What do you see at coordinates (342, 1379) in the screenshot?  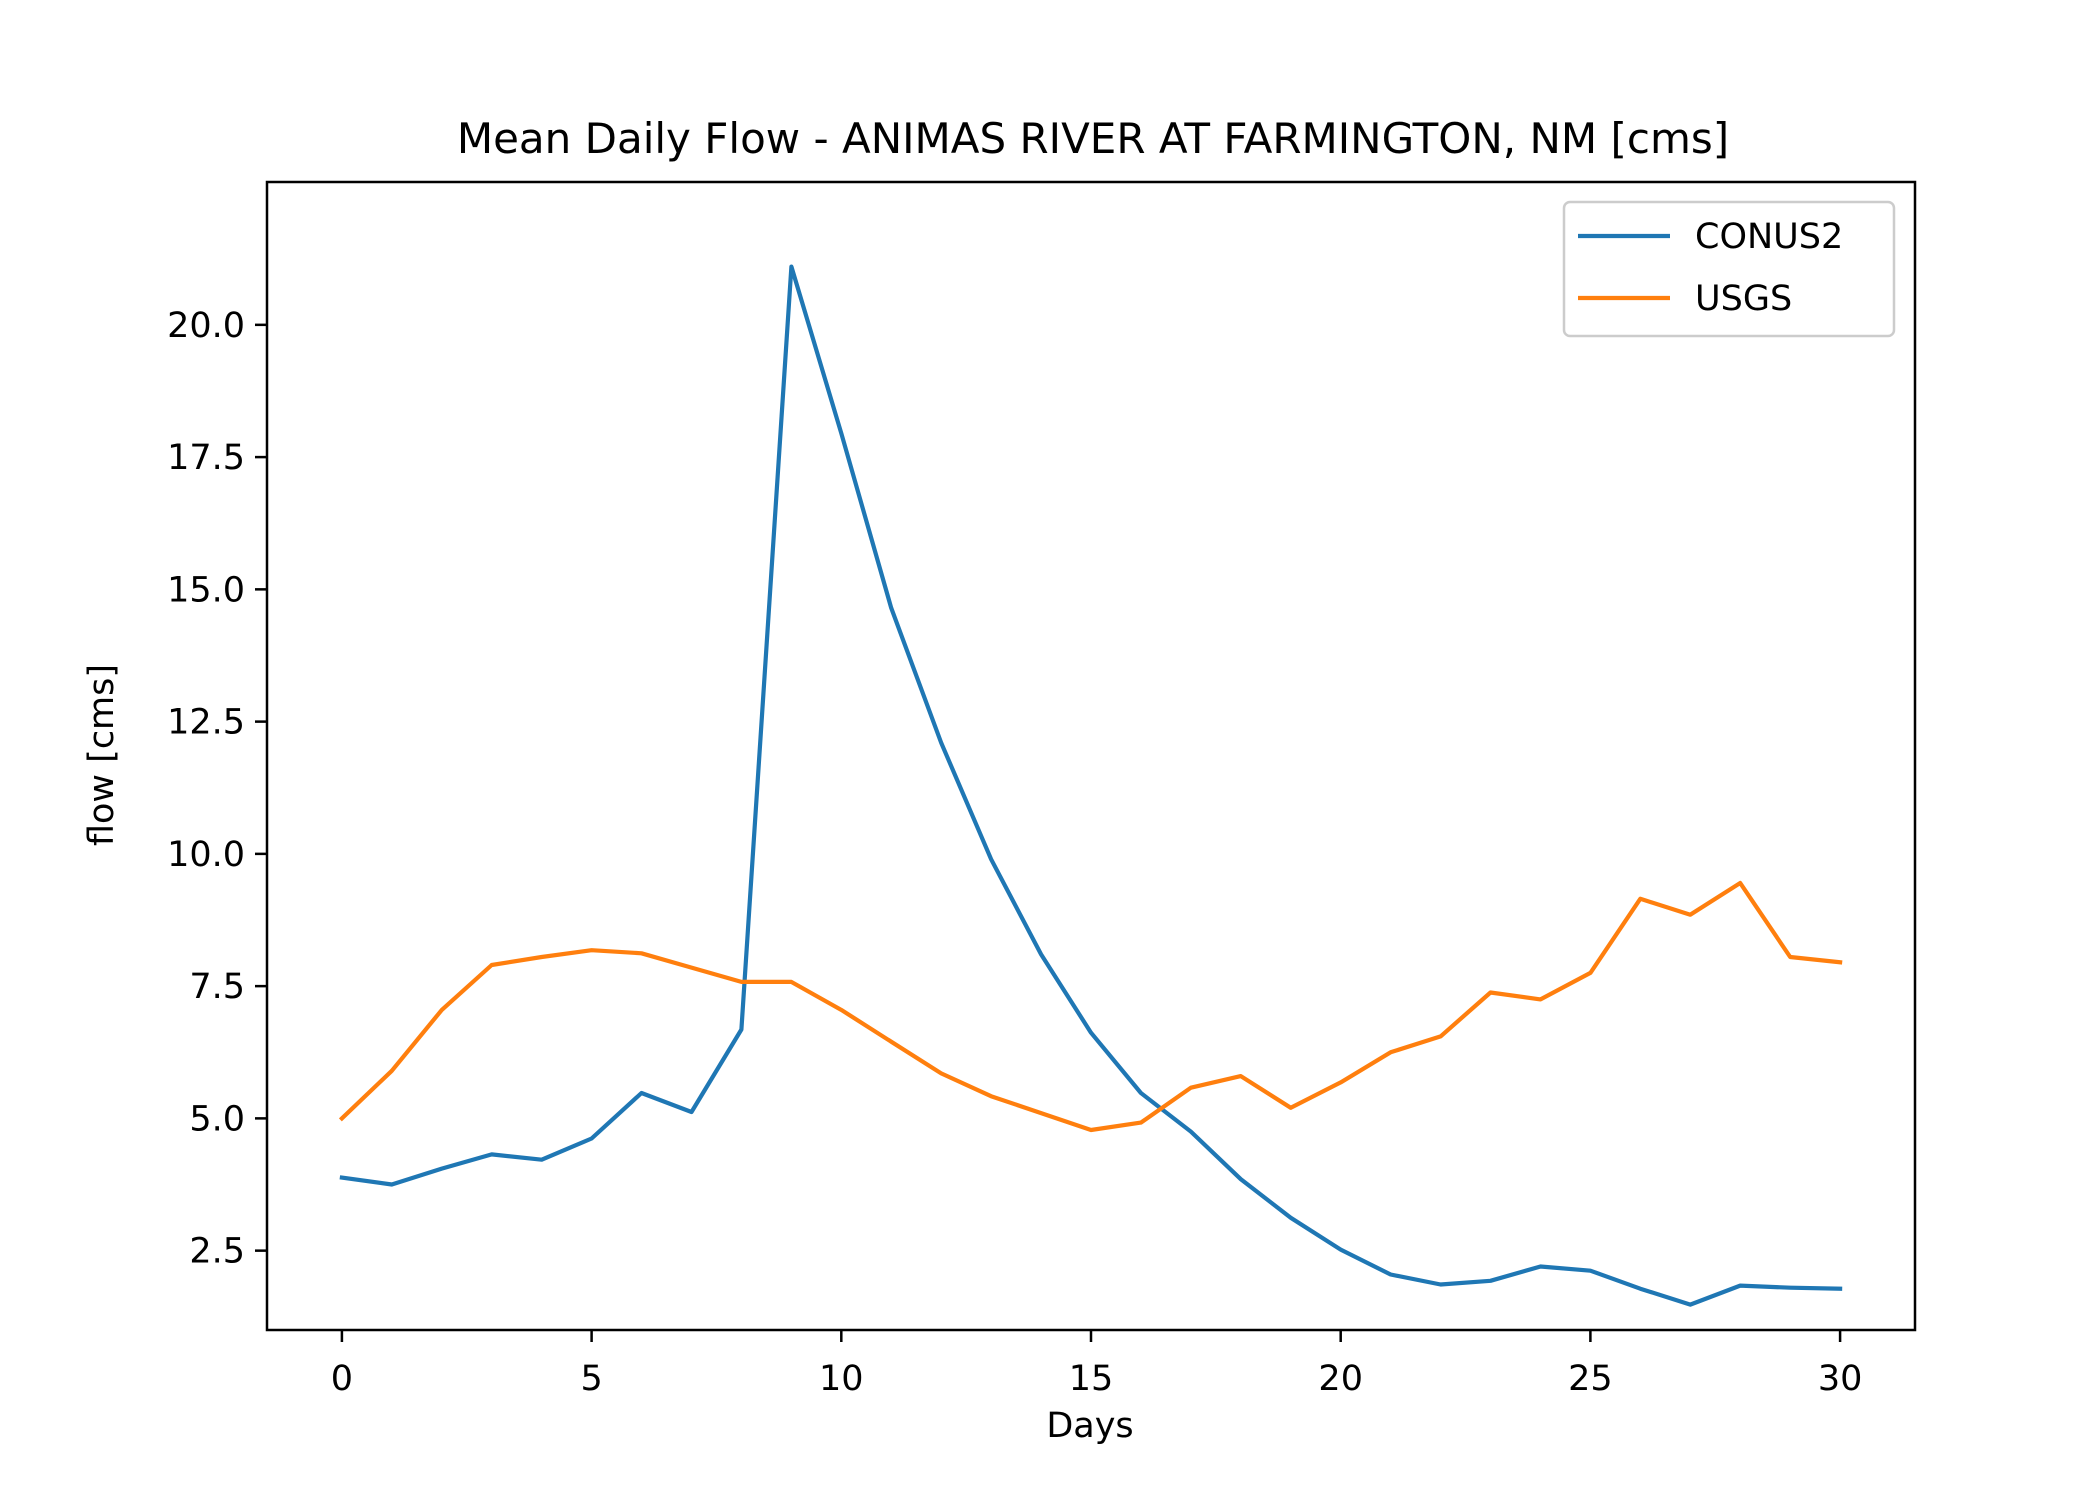 I see `x-tick-label: 0` at bounding box center [342, 1379].